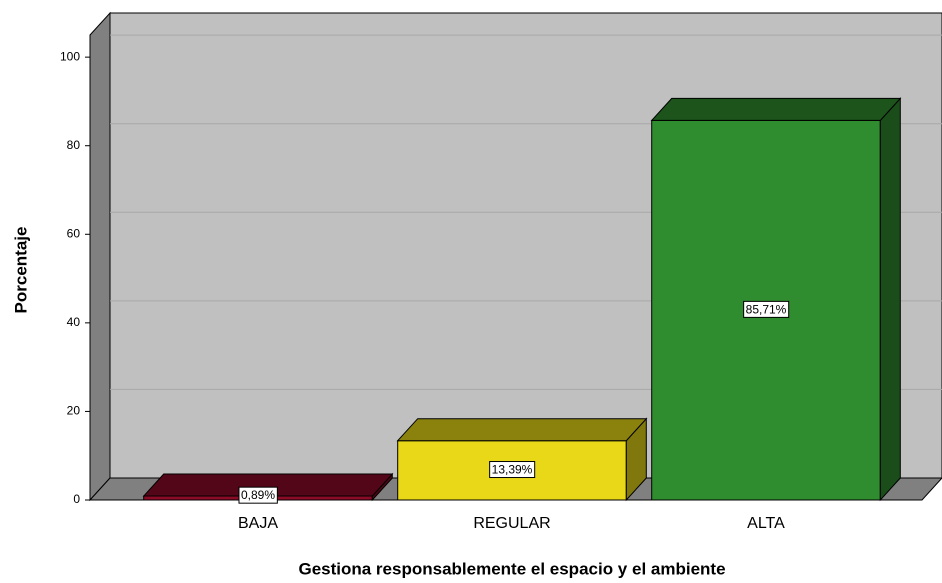  I want to click on y-tick-label: 60, so click(74, 233).